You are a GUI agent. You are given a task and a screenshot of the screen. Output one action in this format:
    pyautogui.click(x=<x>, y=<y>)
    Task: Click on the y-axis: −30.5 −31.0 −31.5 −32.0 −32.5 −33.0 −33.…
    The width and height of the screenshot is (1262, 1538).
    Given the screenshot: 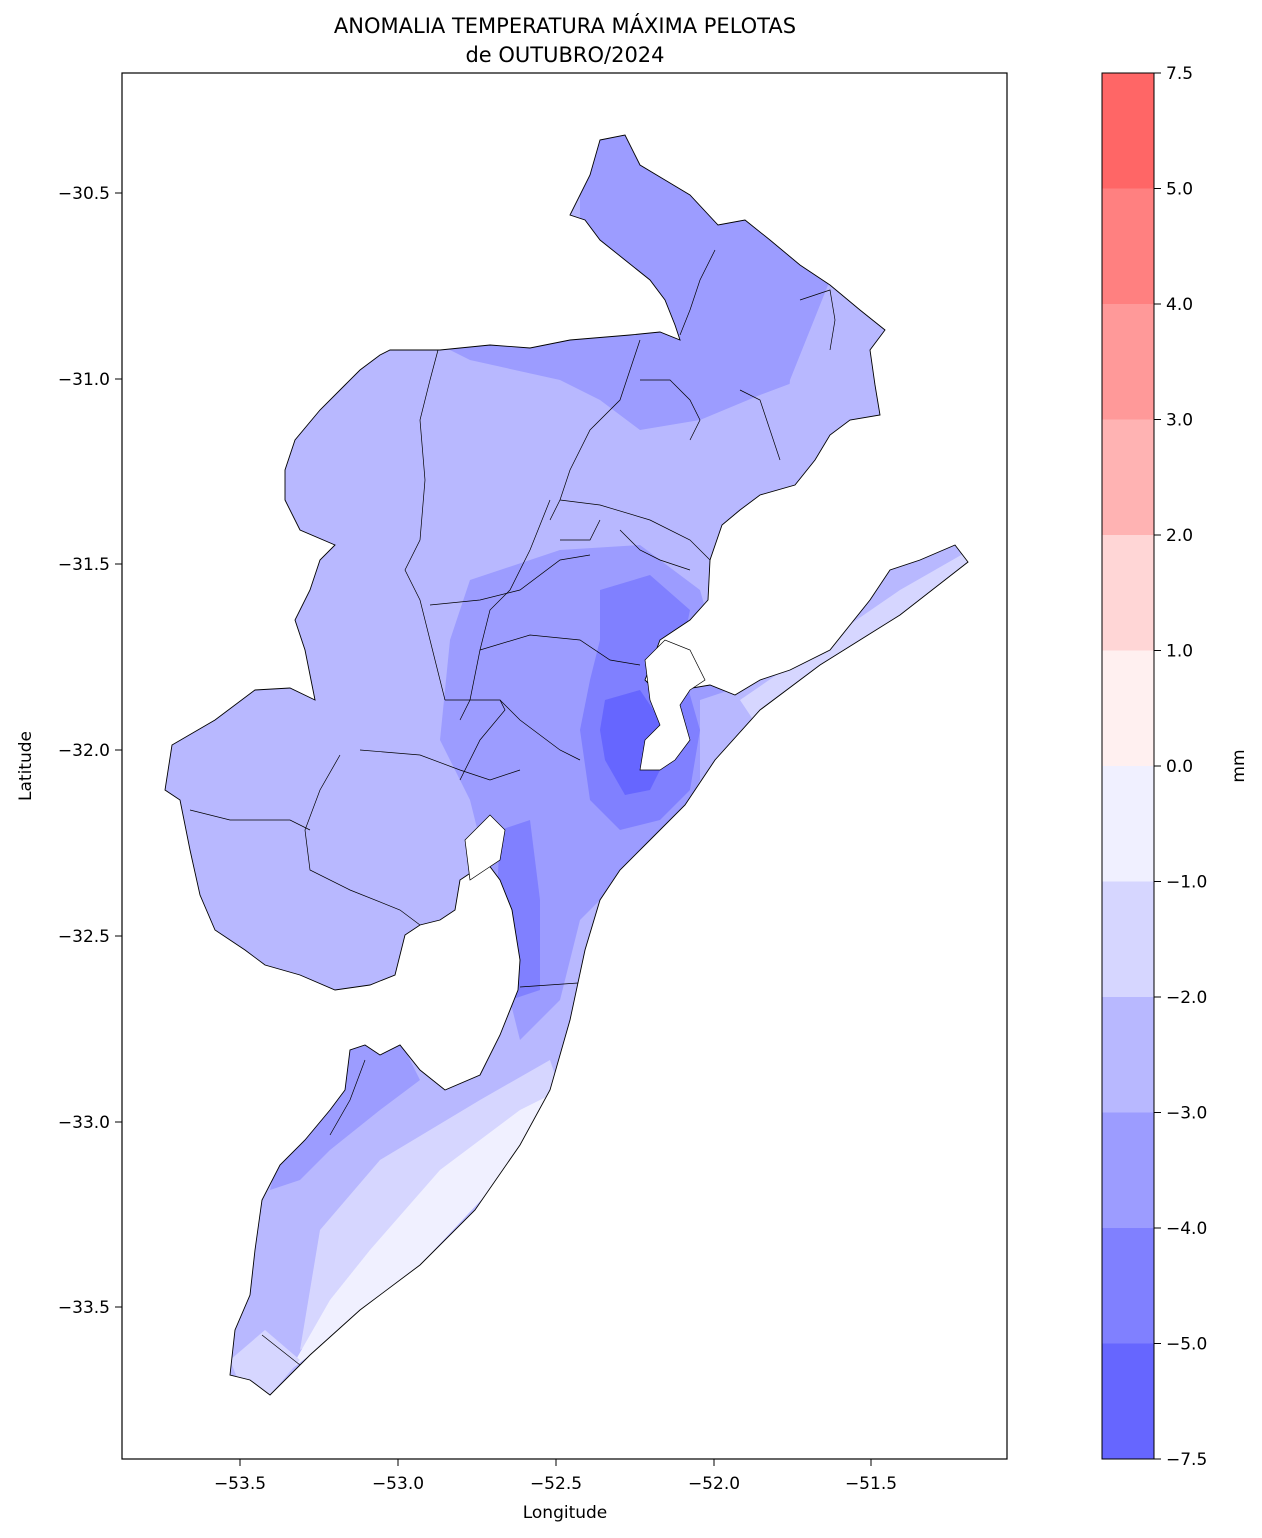 What is the action you would take?
    pyautogui.click(x=69, y=751)
    